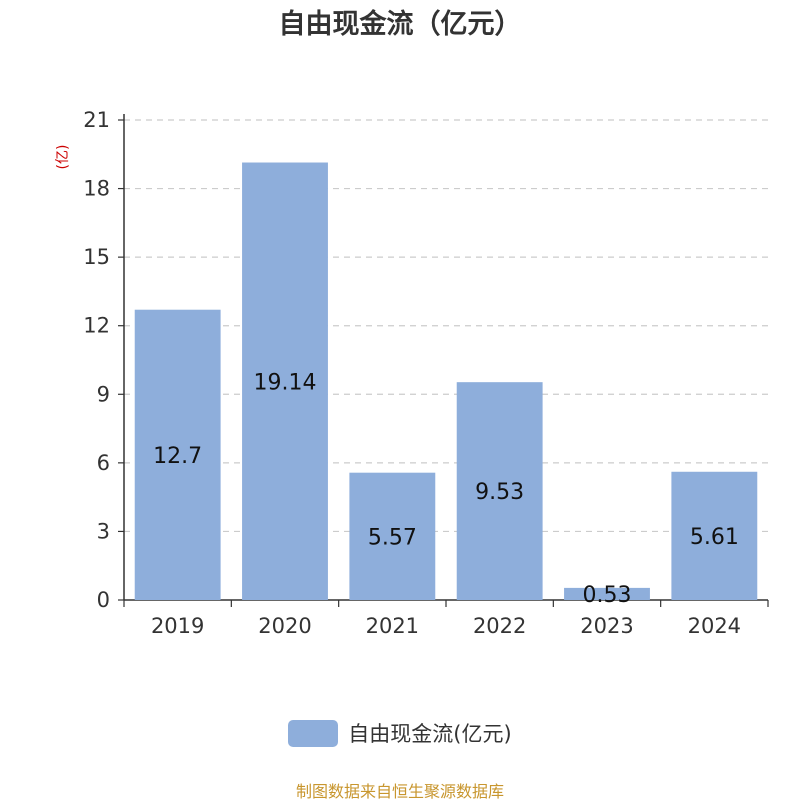  What do you see at coordinates (96, 189) in the screenshot?
I see `y-tick-label: 18` at bounding box center [96, 189].